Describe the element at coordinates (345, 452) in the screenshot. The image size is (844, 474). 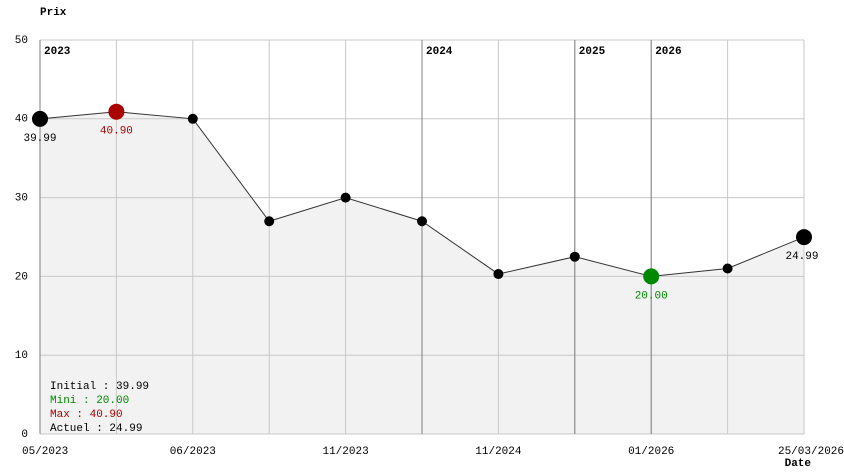
I see `x-tick-label: 11/2023` at that location.